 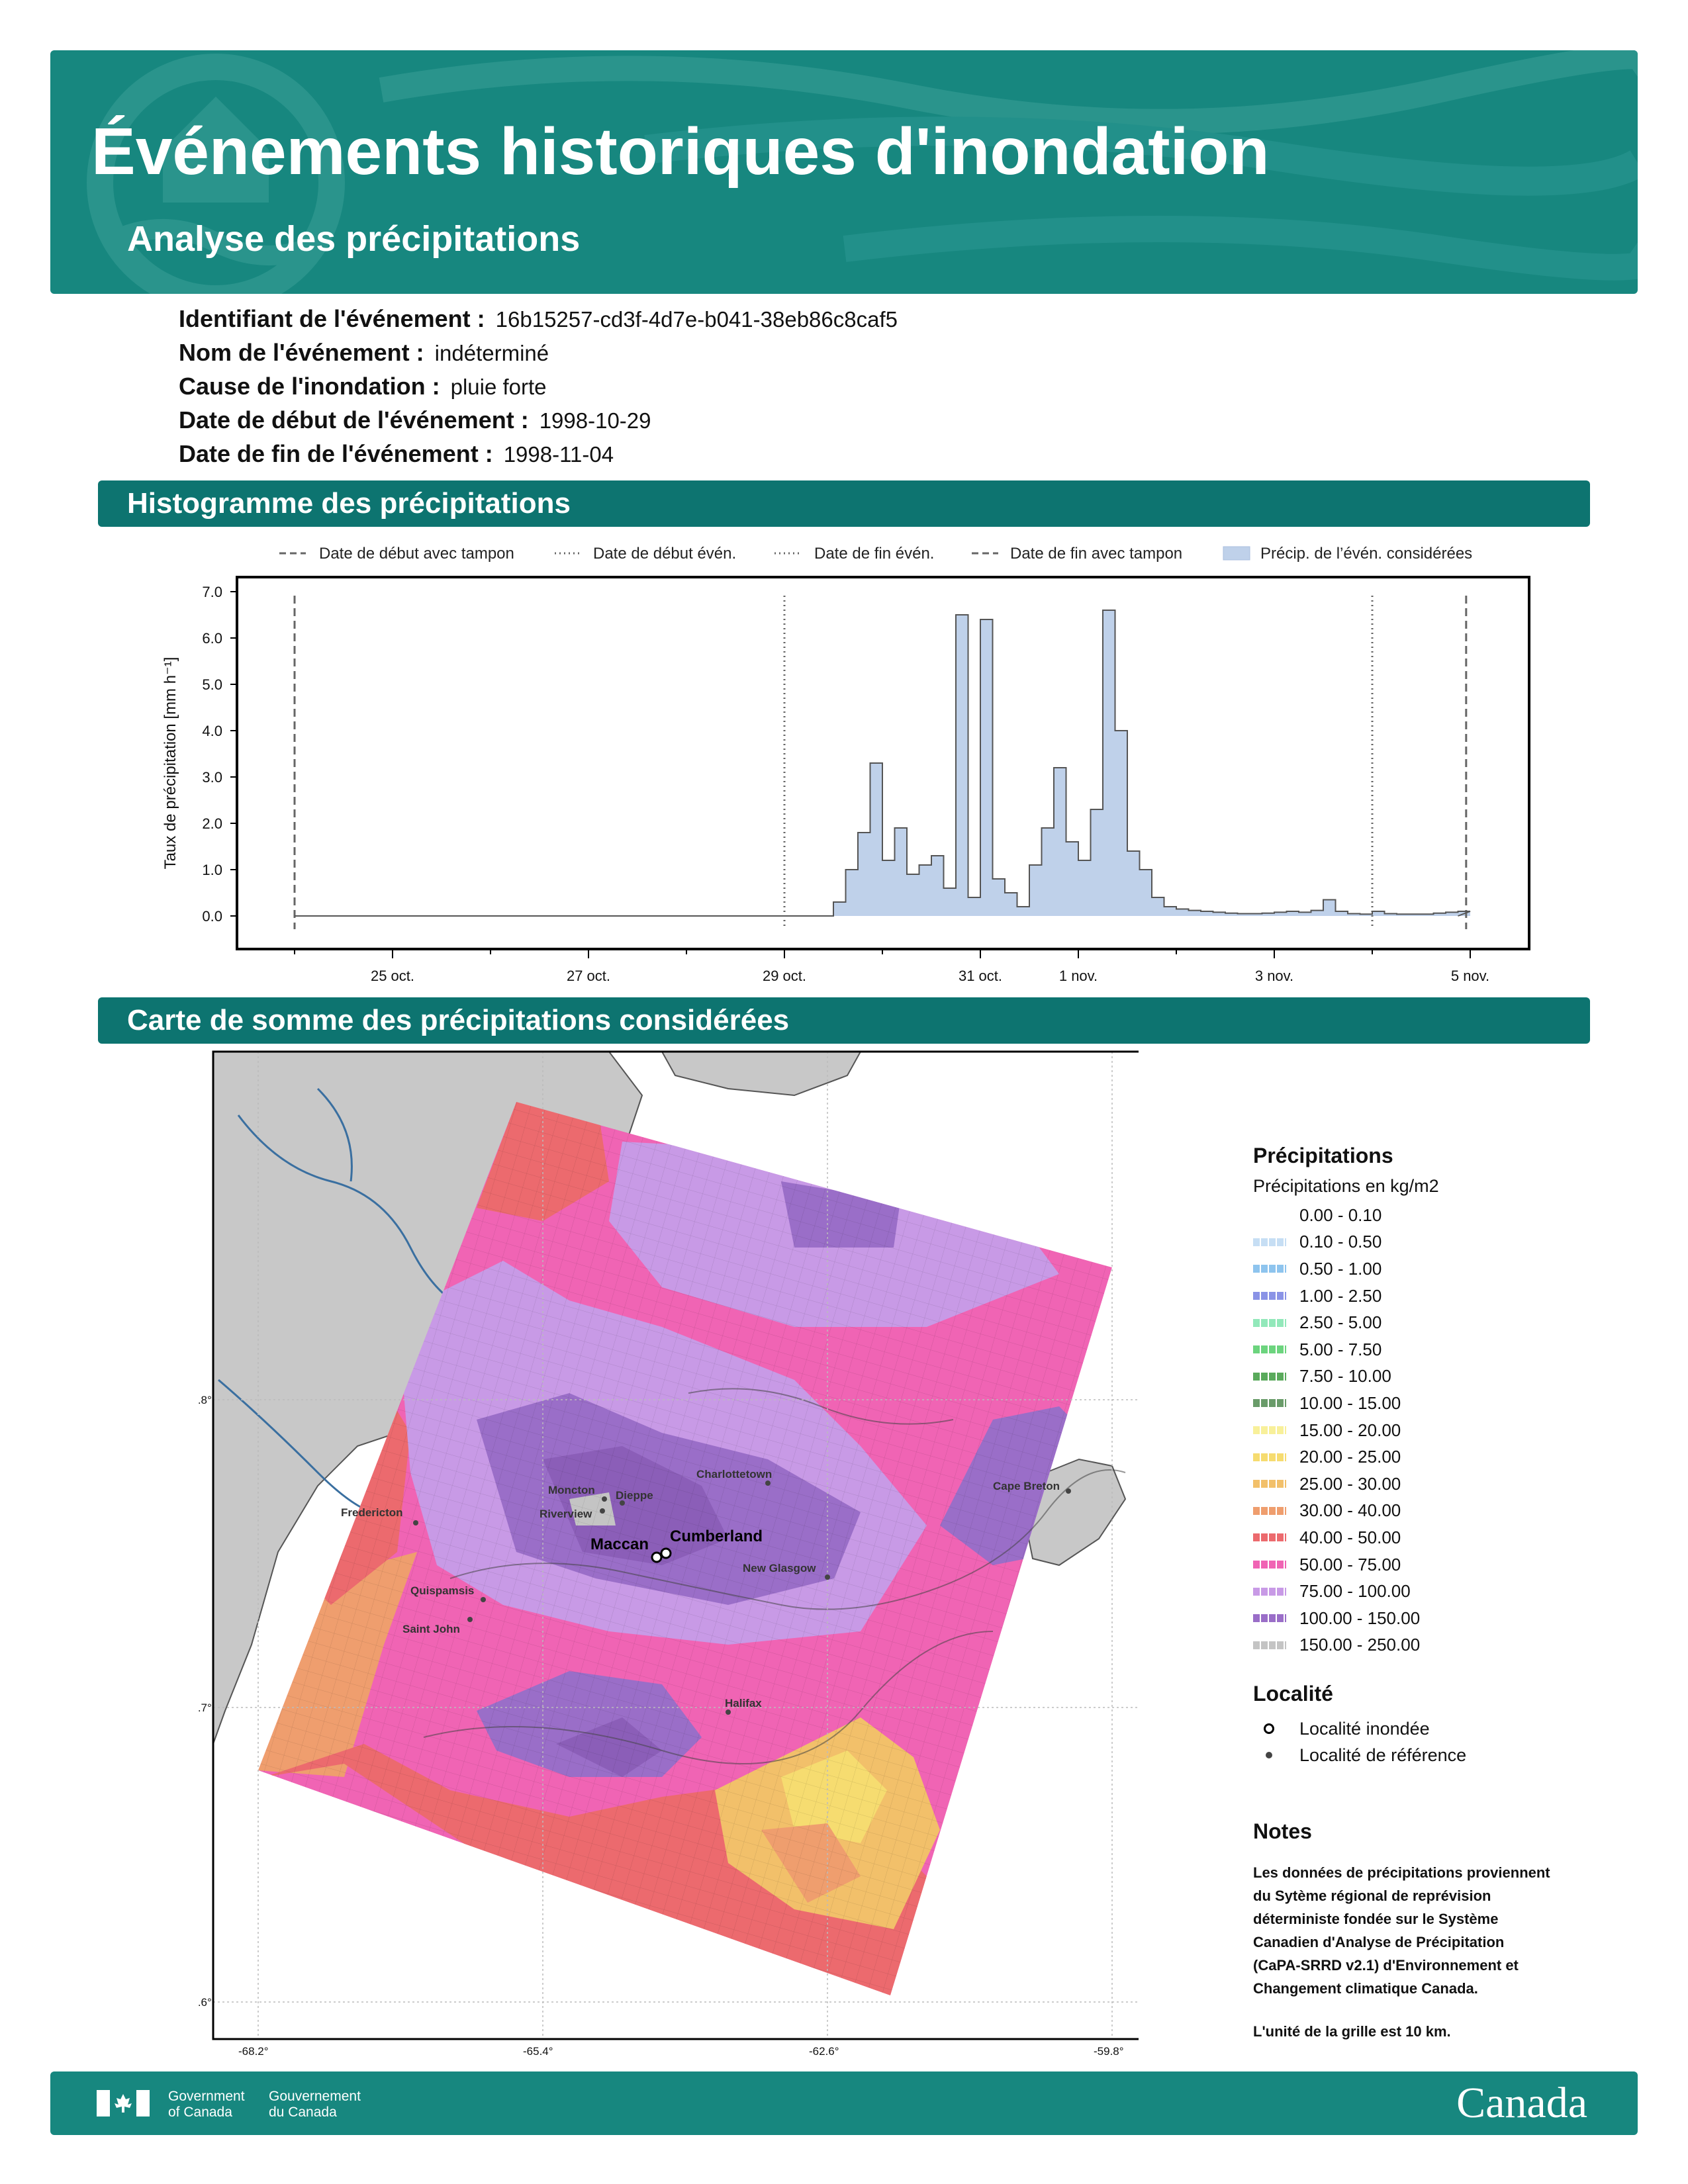 What do you see at coordinates (1350, 1402) in the screenshot?
I see `legend-class-label: 10.00 - 15.00` at bounding box center [1350, 1402].